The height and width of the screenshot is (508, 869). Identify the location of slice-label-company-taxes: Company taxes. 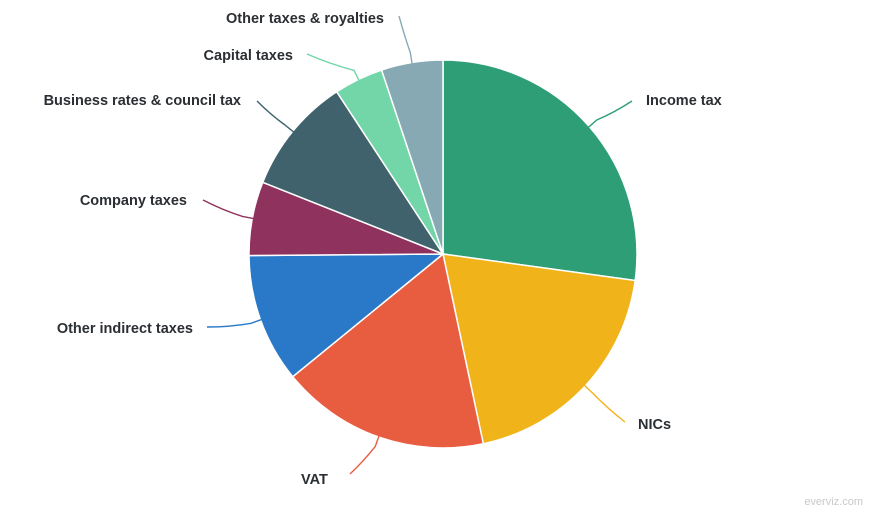
(133, 201).